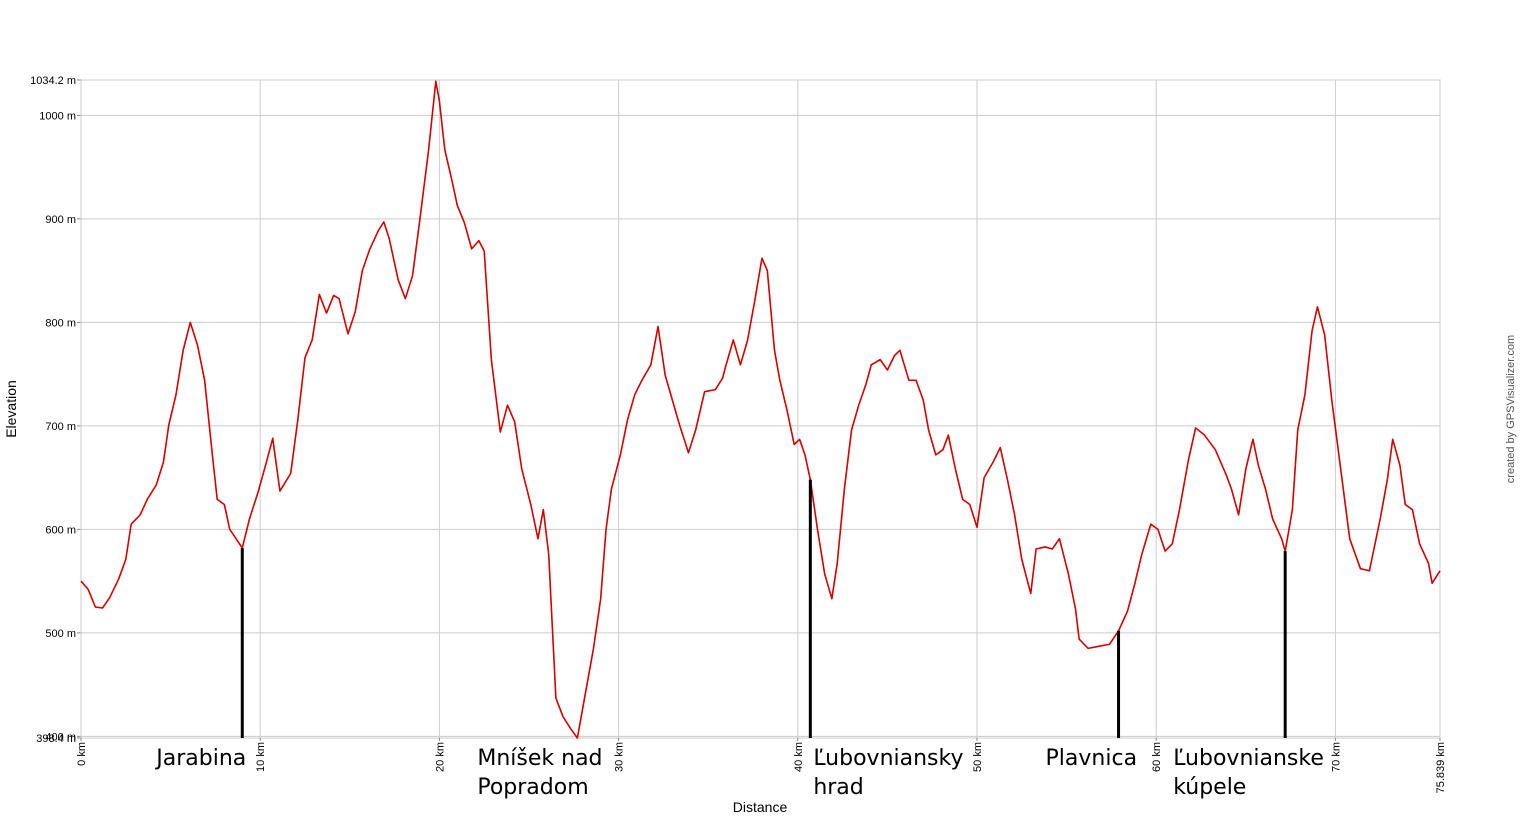 This screenshot has height=825, width=1520. I want to click on y-tick-label: 500 m, so click(60, 634).